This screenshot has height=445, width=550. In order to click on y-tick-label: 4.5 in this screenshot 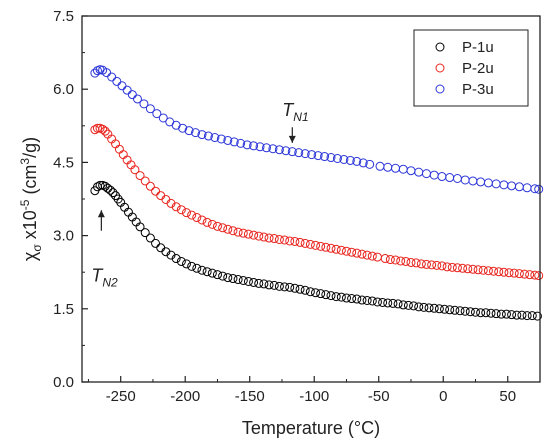, I will do `click(63, 162)`.